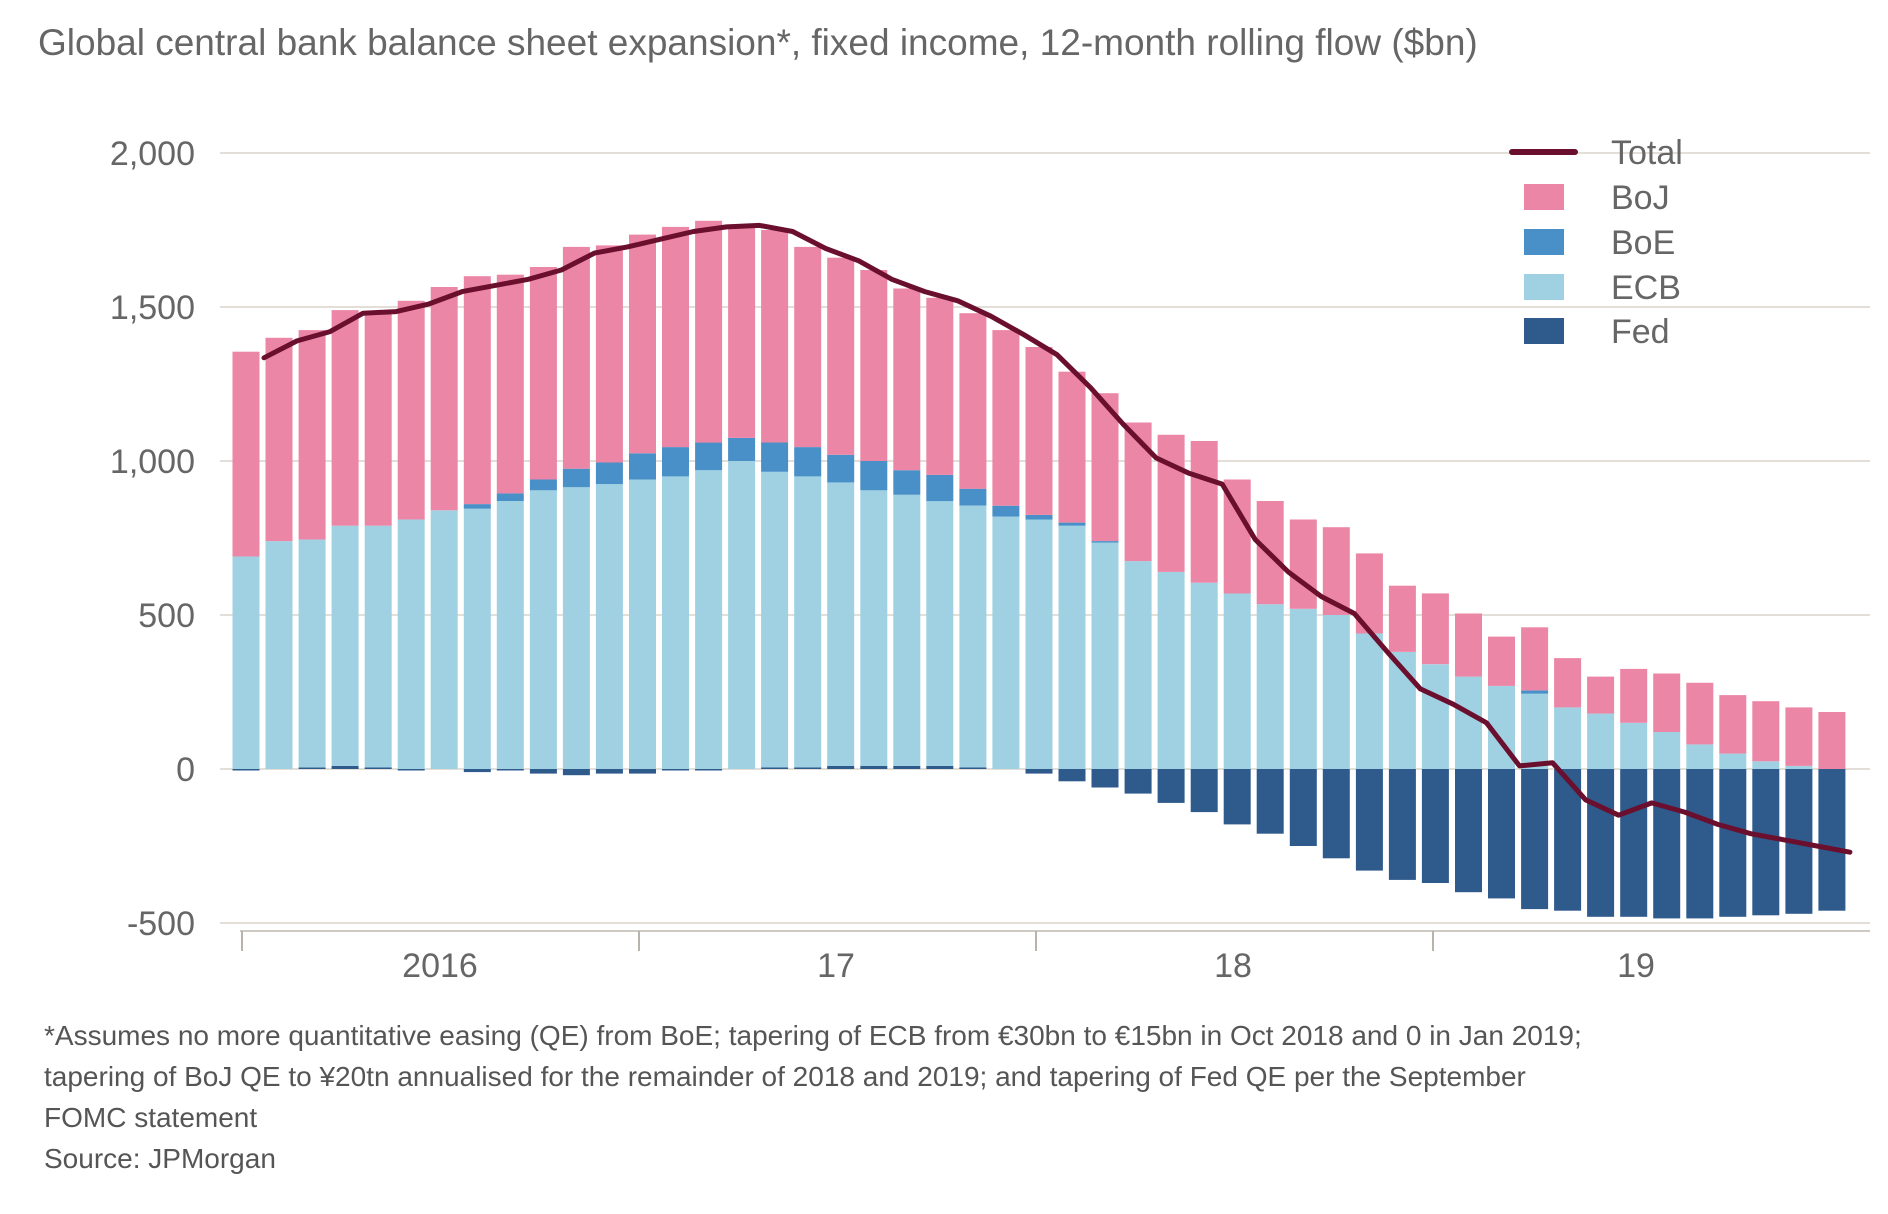 Image resolution: width=1888 pixels, height=1214 pixels. I want to click on legend-label: Fed, so click(1640, 332).